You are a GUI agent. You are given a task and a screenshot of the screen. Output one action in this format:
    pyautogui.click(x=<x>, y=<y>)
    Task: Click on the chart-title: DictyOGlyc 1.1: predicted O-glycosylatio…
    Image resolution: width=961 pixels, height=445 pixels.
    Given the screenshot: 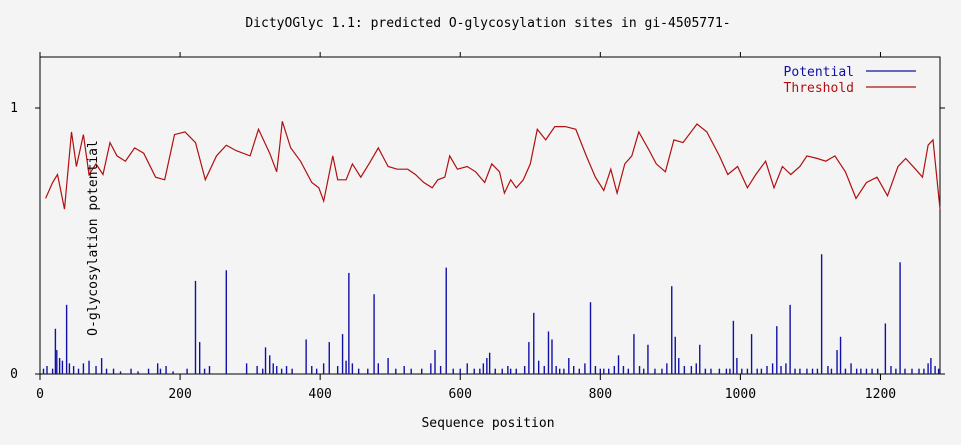 What is the action you would take?
    pyautogui.click(x=487, y=23)
    